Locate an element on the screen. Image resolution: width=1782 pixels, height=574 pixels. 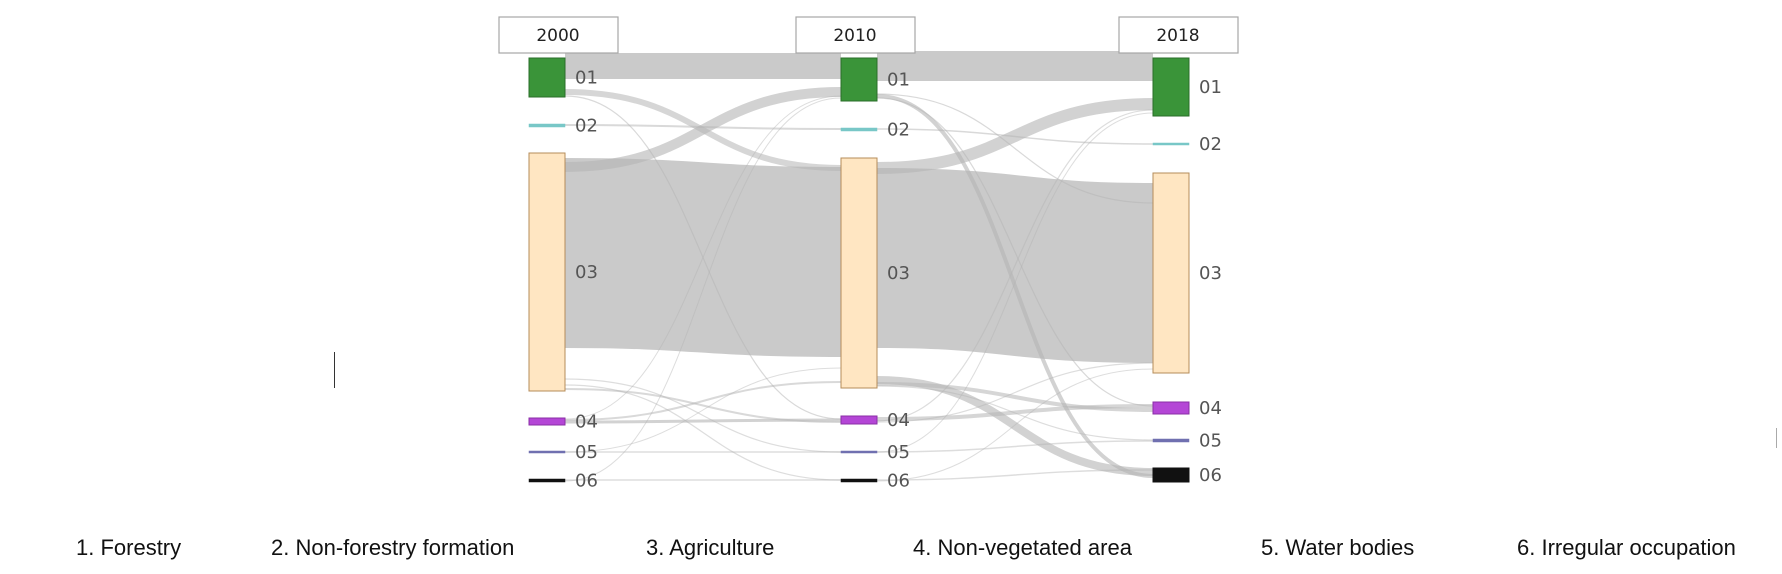
legend-item-non-vegetated-area: 4. Non-vegetated area is located at coordinates (1022, 547).